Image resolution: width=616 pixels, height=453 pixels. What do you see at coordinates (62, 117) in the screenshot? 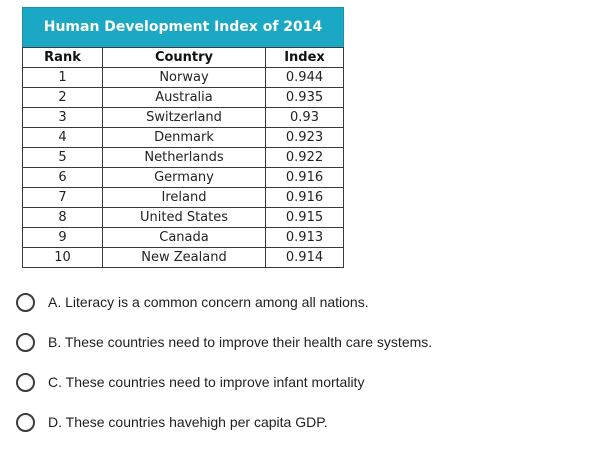
I see `rank-cell: 3` at bounding box center [62, 117].